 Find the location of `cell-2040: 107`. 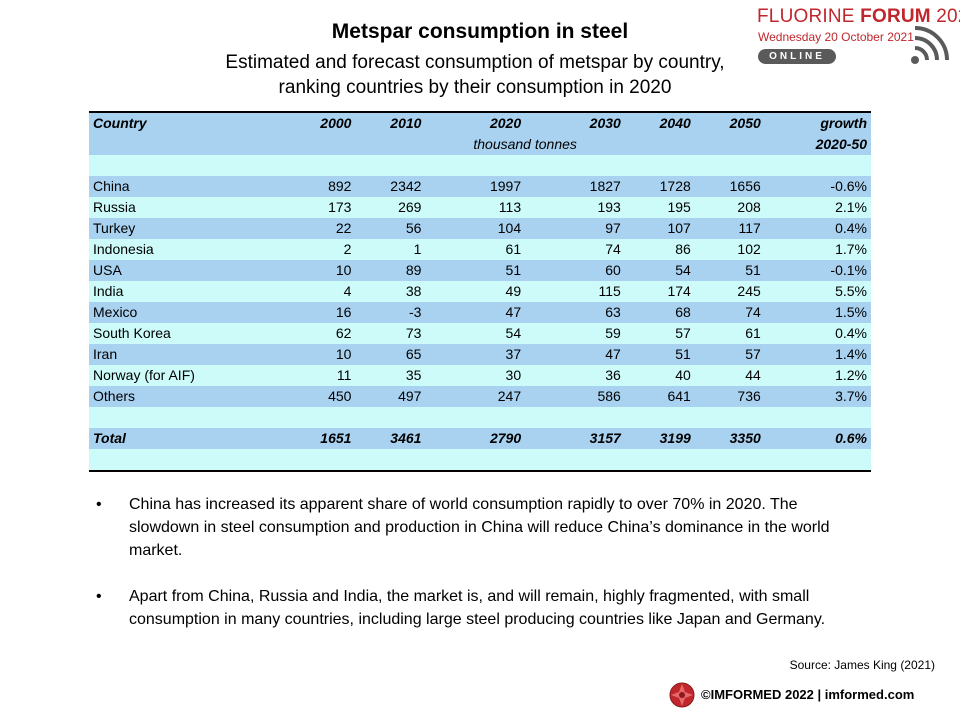

cell-2040: 107 is located at coordinates (679, 228).